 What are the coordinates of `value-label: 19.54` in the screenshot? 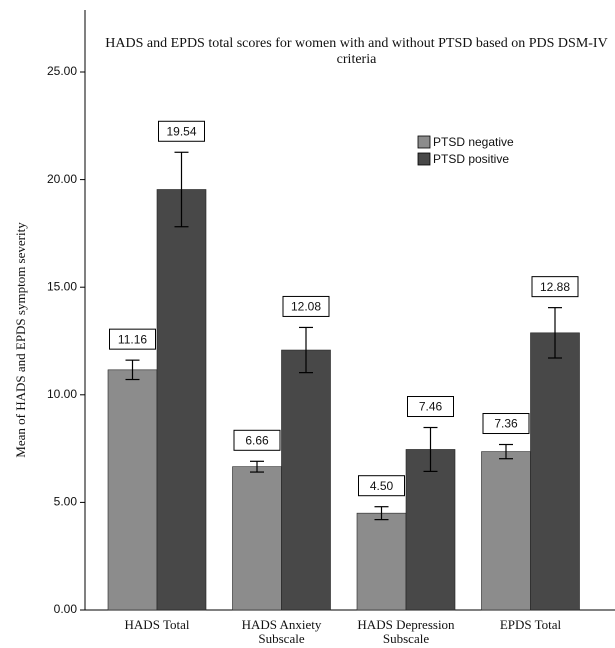 It's located at (181, 131).